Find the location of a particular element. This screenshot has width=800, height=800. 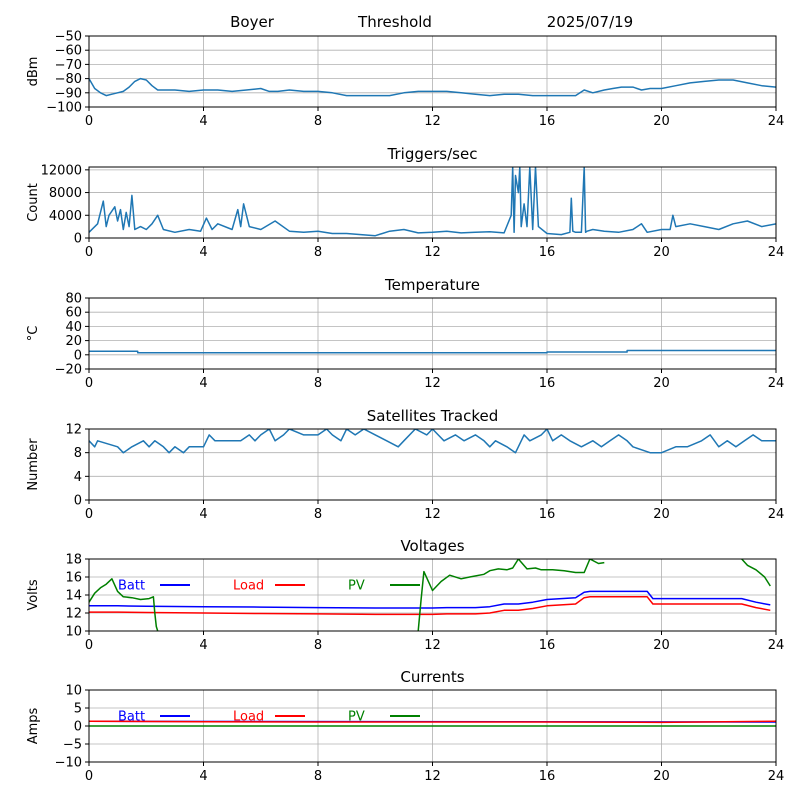

chart-panel-3: 0 4 8 12 16 20 24 0 4 8 12 Satellites Tracked Number is located at coordinates (405, 464).